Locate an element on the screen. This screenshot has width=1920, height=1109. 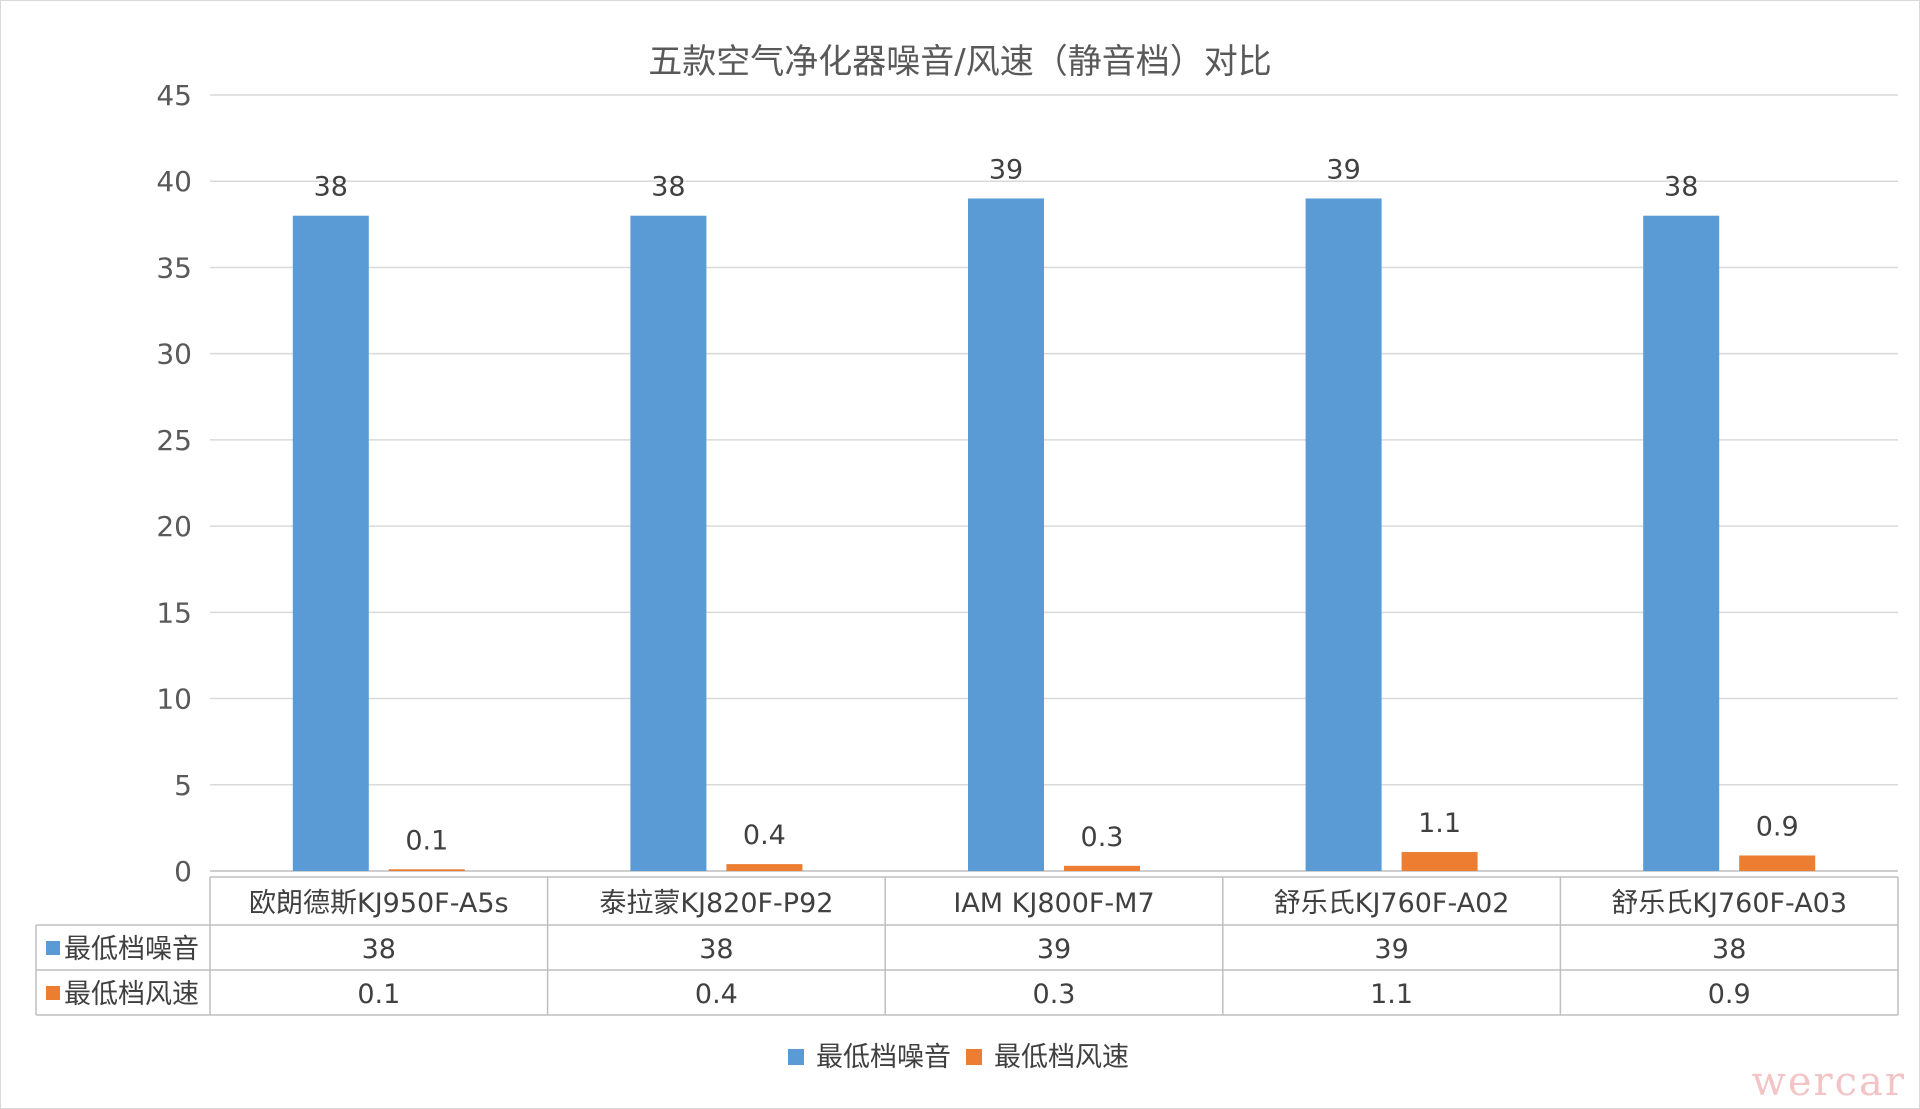
y-tick-label: 15 is located at coordinates (174, 612).